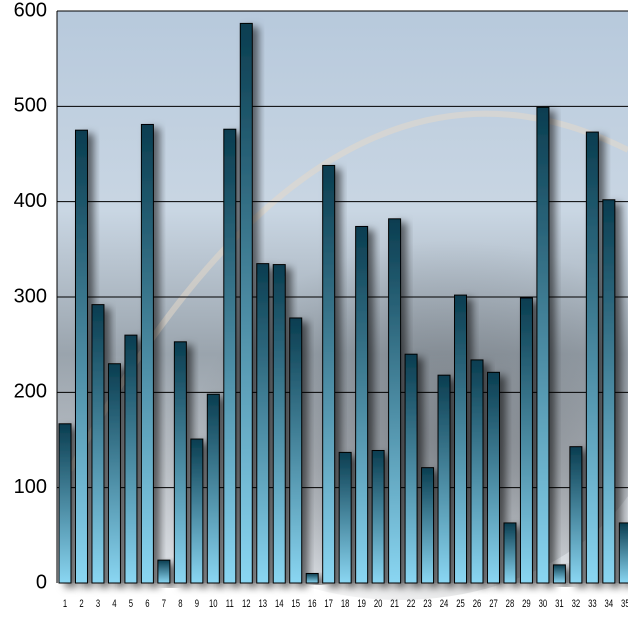 Image resolution: width=628 pixels, height=620 pixels. Describe the element at coordinates (147, 604) in the screenshot. I see `x-tick-label: 6` at that location.